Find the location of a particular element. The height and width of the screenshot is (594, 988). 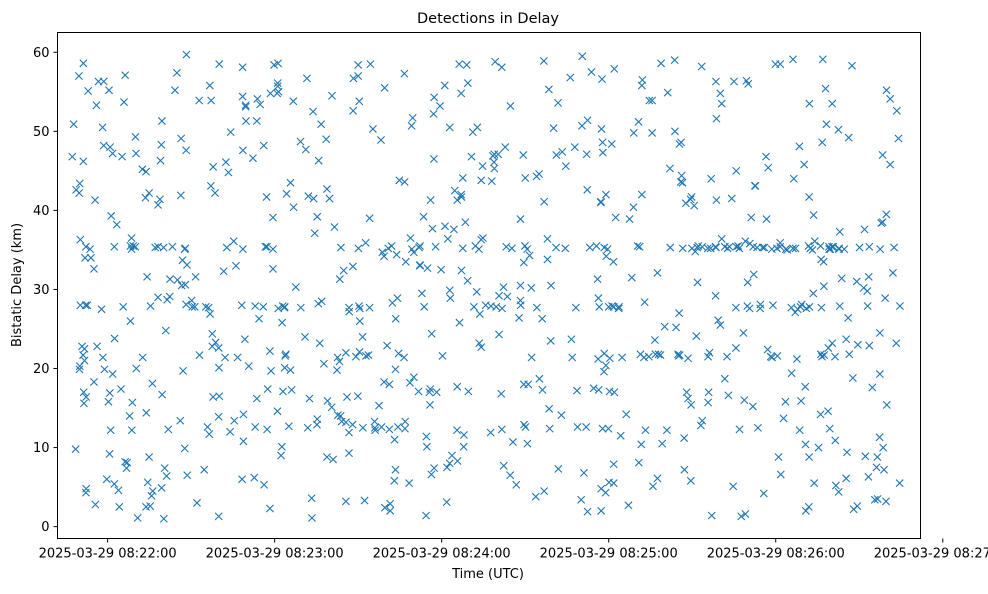

x-tick-label: 2025-03-29 08:27:00 is located at coordinates (931, 554).